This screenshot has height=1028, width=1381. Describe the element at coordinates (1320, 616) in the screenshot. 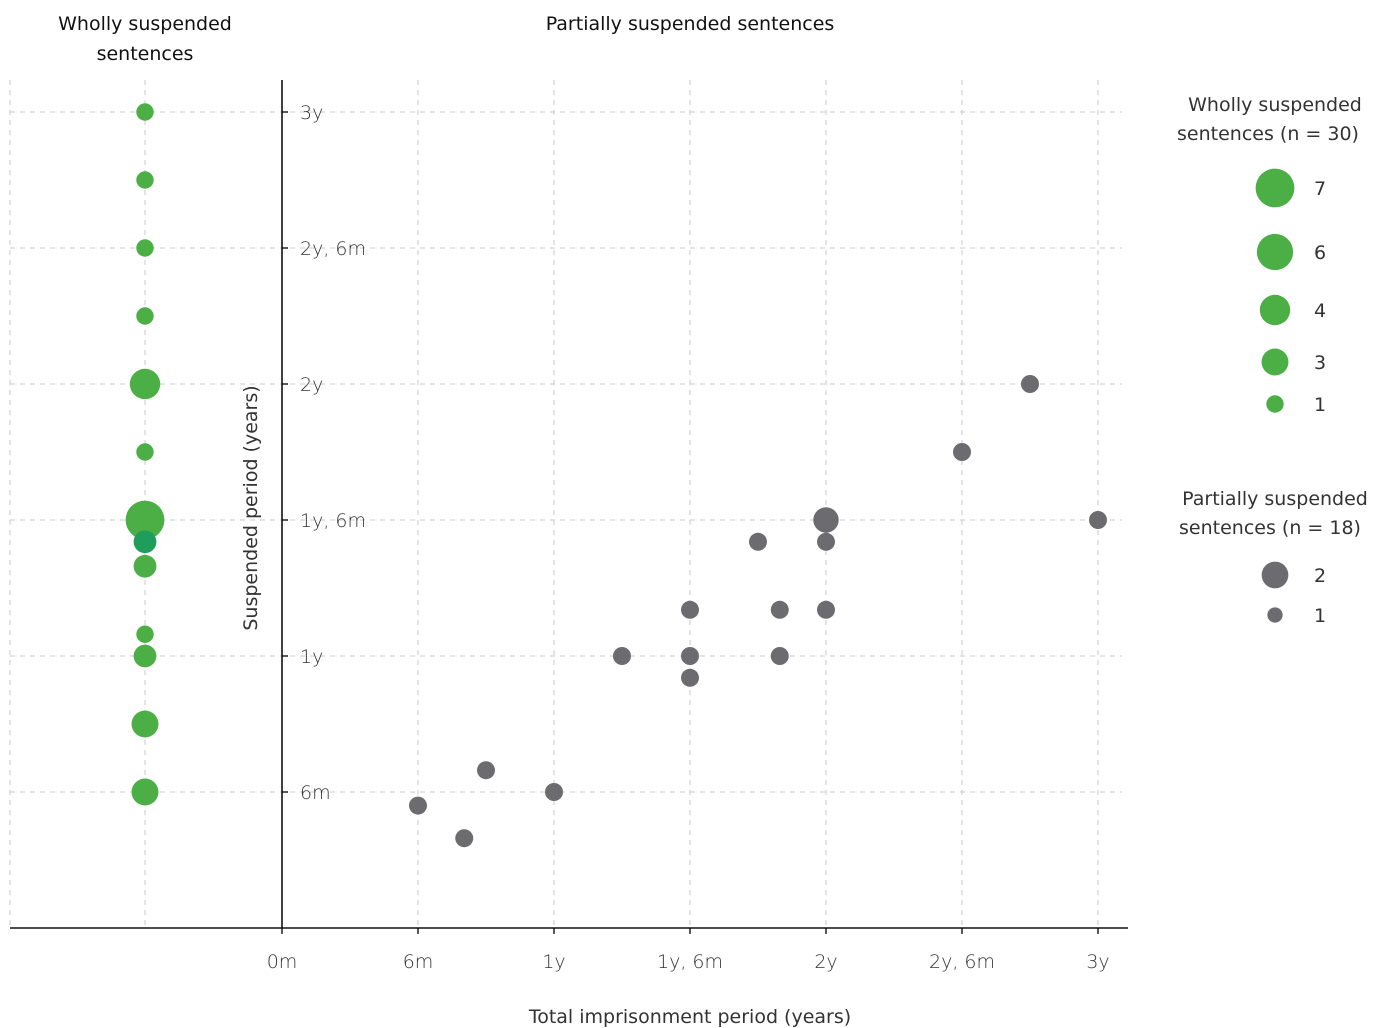

I see `legend-partial-label: 1` at that location.